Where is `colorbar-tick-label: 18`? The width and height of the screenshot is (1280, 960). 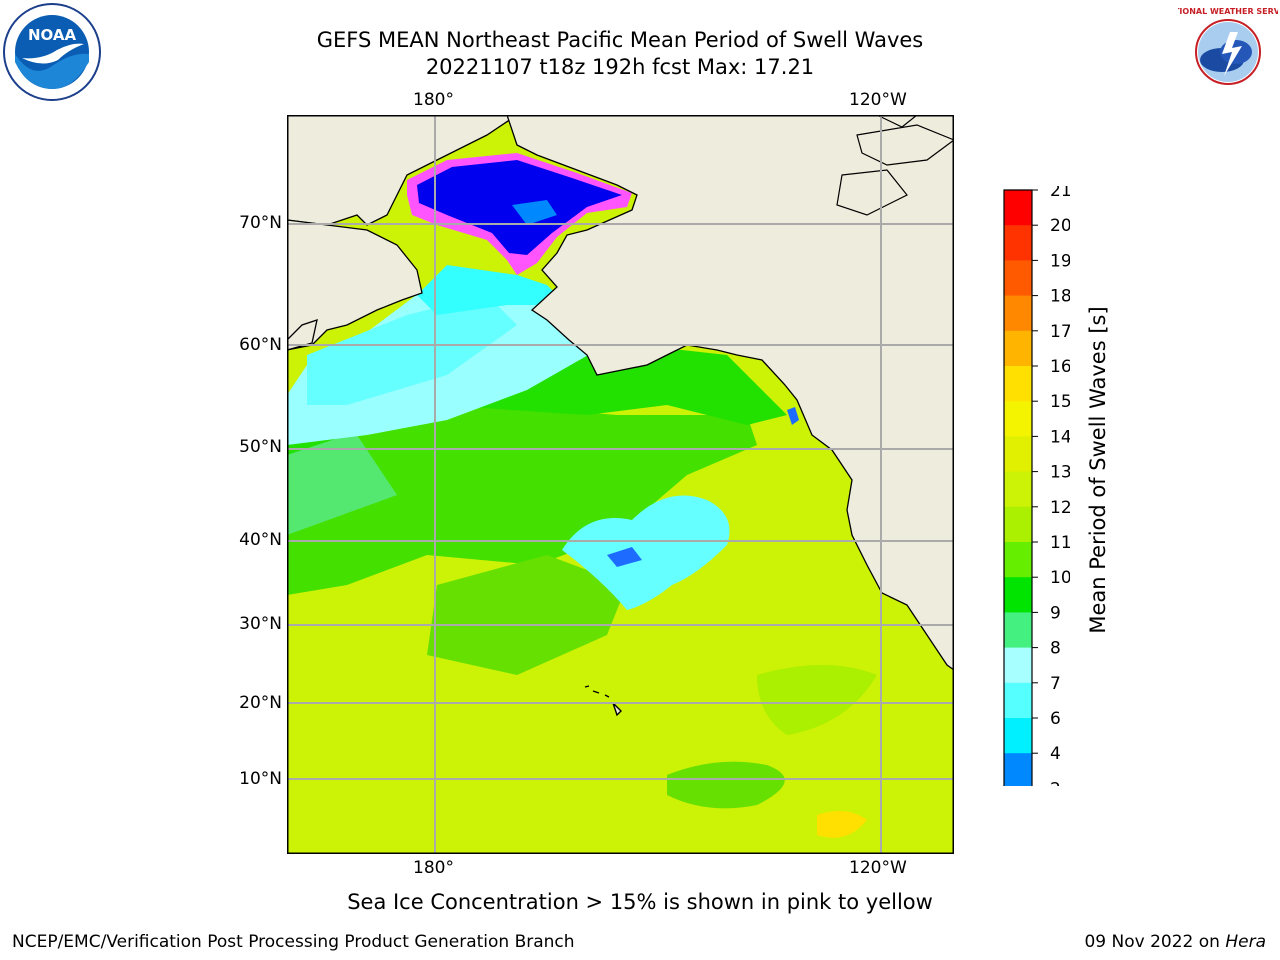 colorbar-tick-label: 18 is located at coordinates (1060, 297).